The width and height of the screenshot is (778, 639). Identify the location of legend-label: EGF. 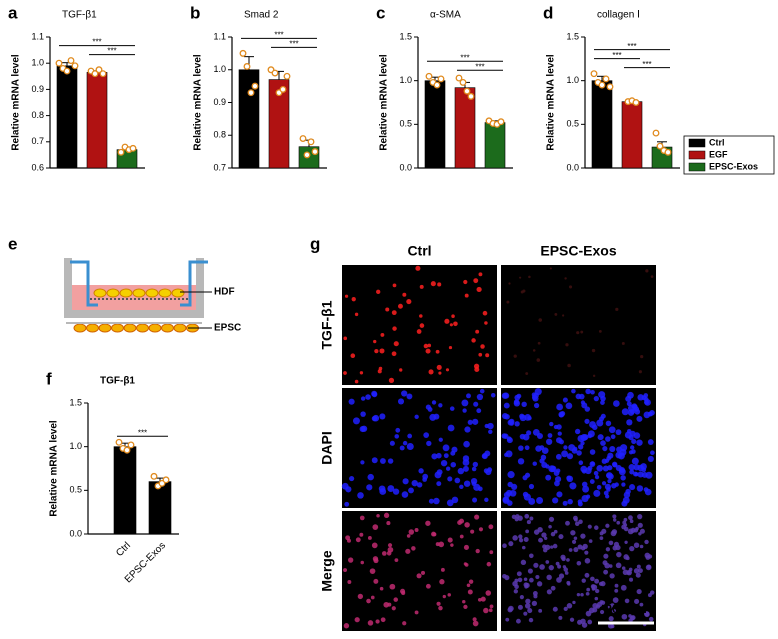
(718, 154).